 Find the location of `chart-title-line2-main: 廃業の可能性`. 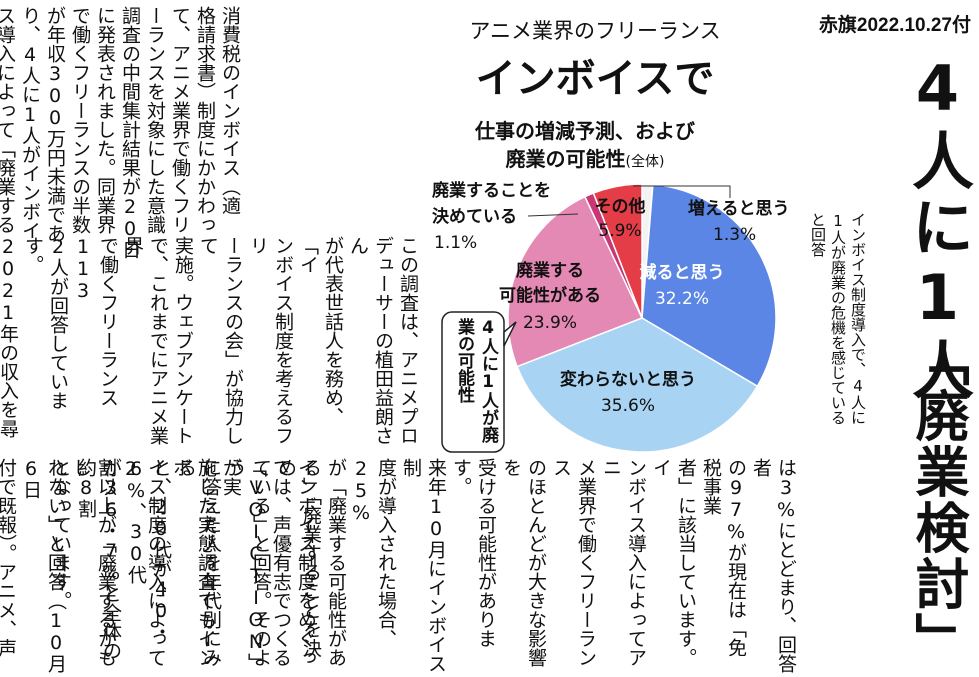

chart-title-line2-main: 廃業の可能性 is located at coordinates (566, 159).